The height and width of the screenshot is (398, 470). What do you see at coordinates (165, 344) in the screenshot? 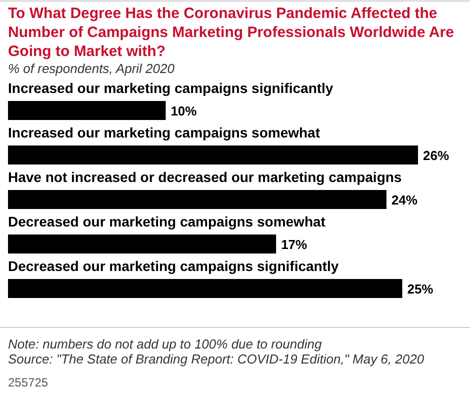
I see `text: Note: numbers do not add up to 100% due to rounding` at bounding box center [165, 344].